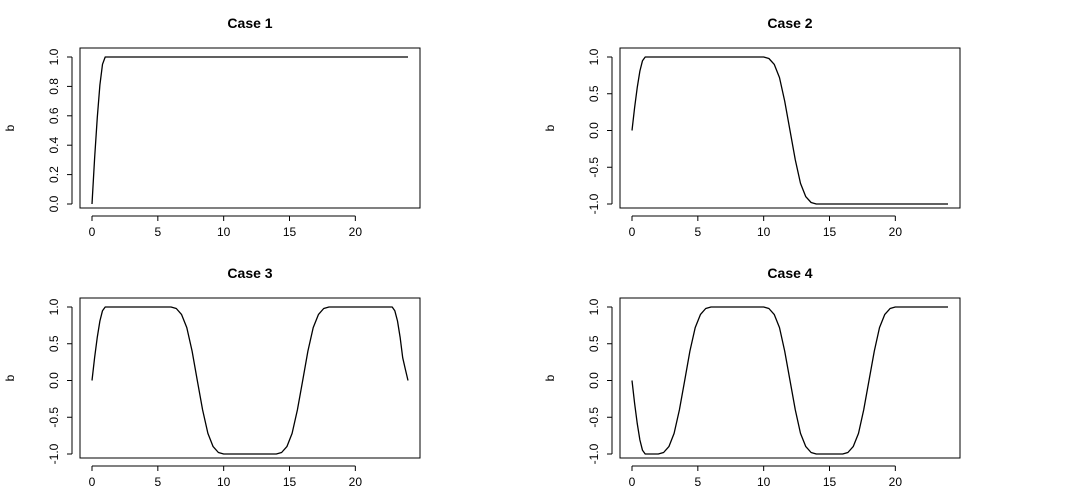 The height and width of the screenshot is (498, 1080). I want to click on y-tick-label: 0.4, so click(54, 145).